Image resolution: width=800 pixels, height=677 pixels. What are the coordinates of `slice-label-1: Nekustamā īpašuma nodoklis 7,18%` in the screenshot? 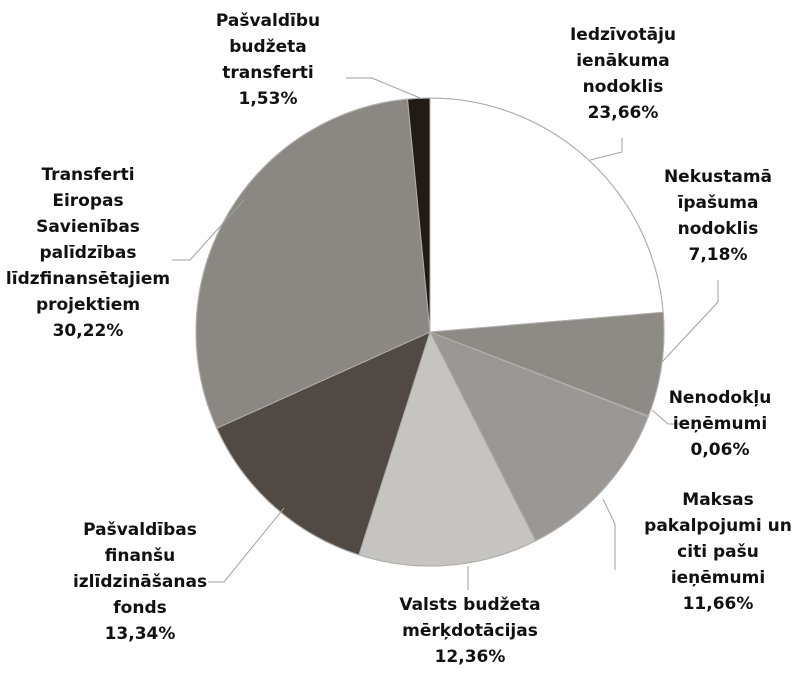 It's located at (718, 216).